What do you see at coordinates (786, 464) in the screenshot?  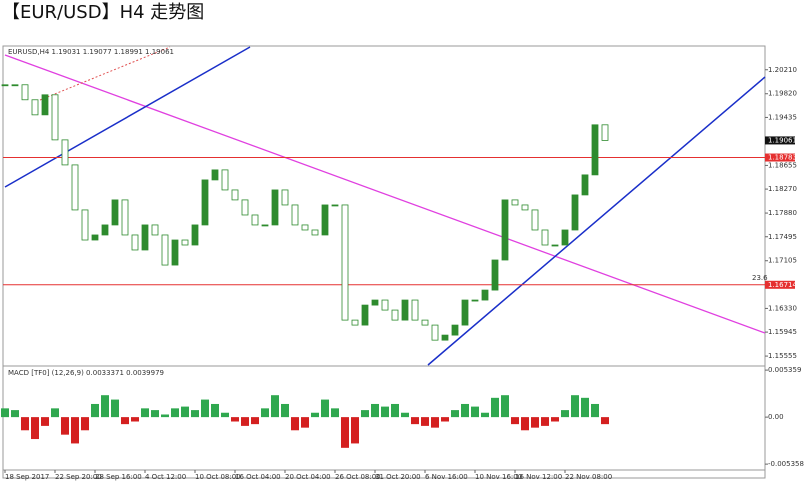 I see `macd-tick-label: -0.005358` at bounding box center [786, 464].